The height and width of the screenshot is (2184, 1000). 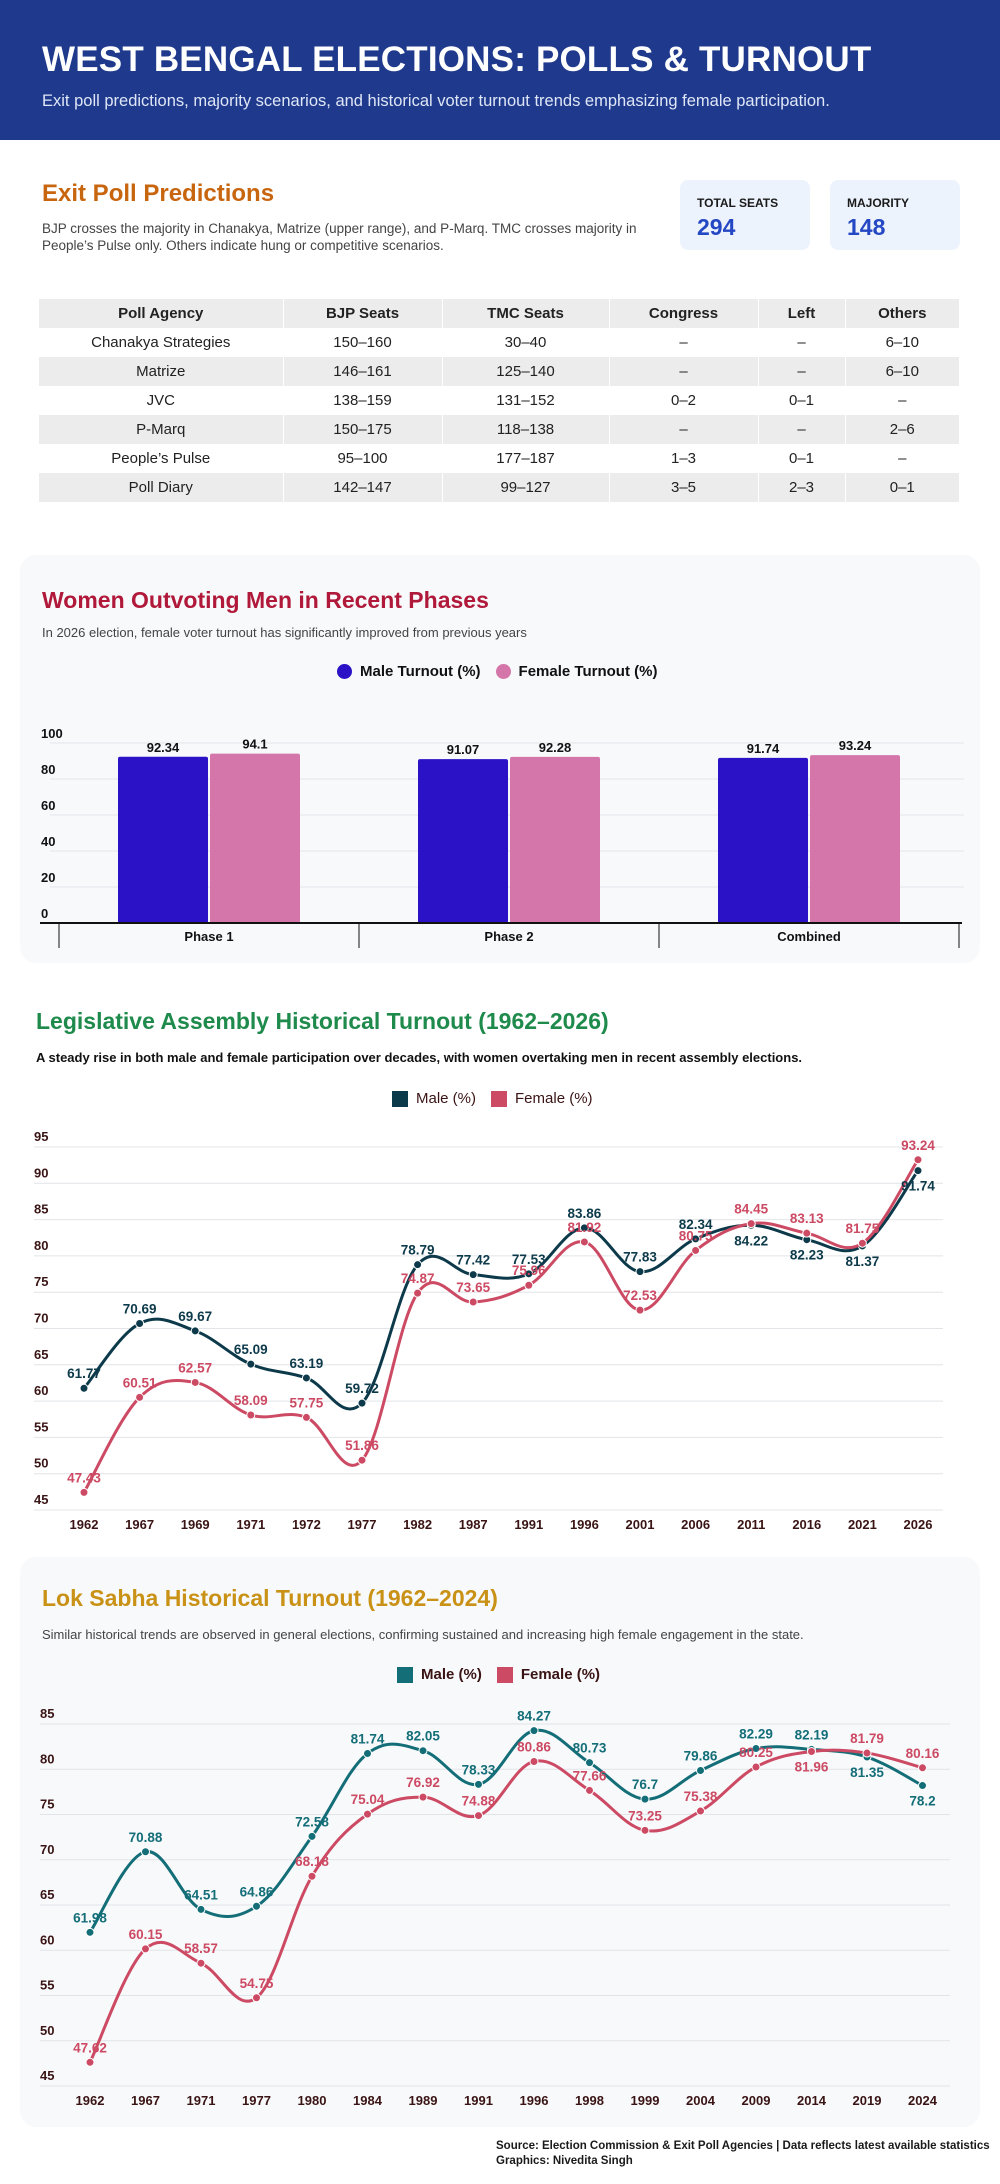 What do you see at coordinates (420, 671) in the screenshot?
I see `legend-label-male: Male Turnout (%)` at bounding box center [420, 671].